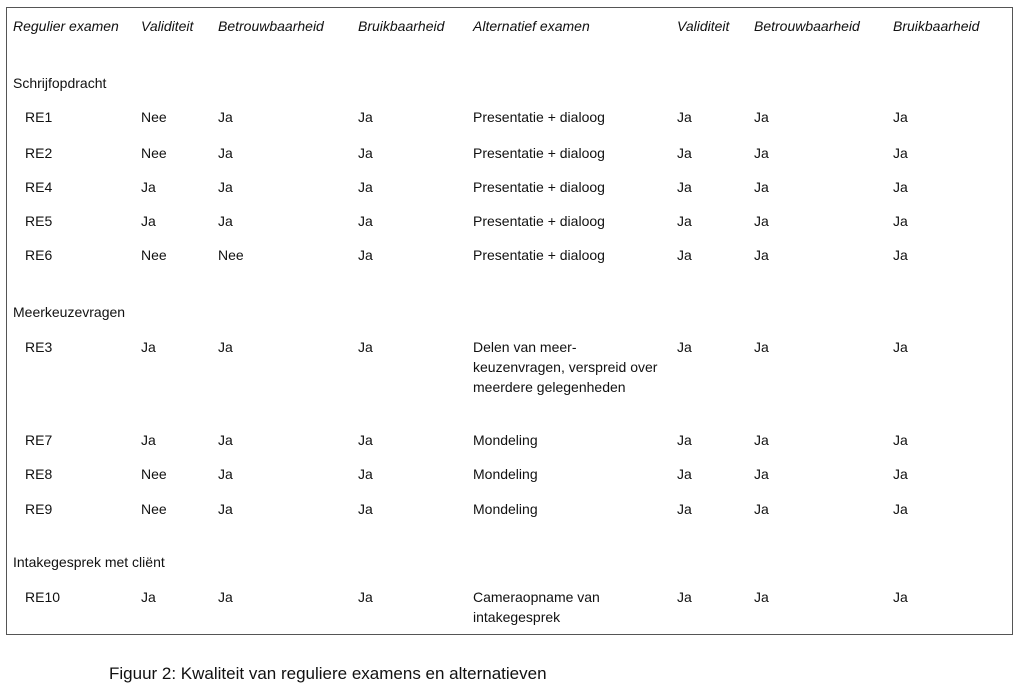 The height and width of the screenshot is (688, 1024). What do you see at coordinates (39, 221) in the screenshot?
I see `row-exam-label: RE5` at bounding box center [39, 221].